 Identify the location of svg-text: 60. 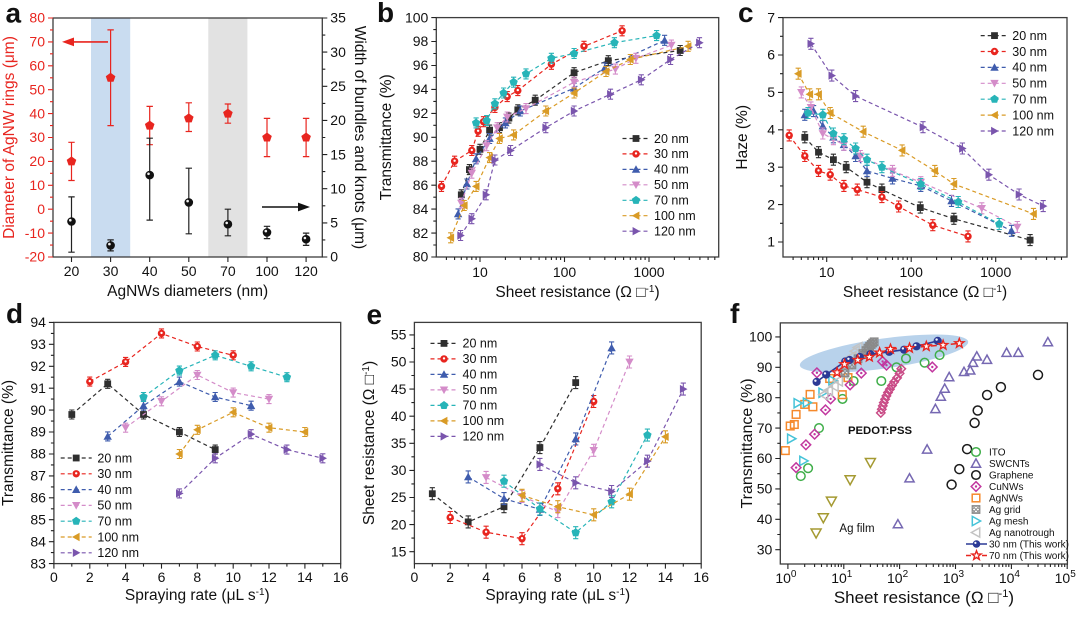
(765, 458).